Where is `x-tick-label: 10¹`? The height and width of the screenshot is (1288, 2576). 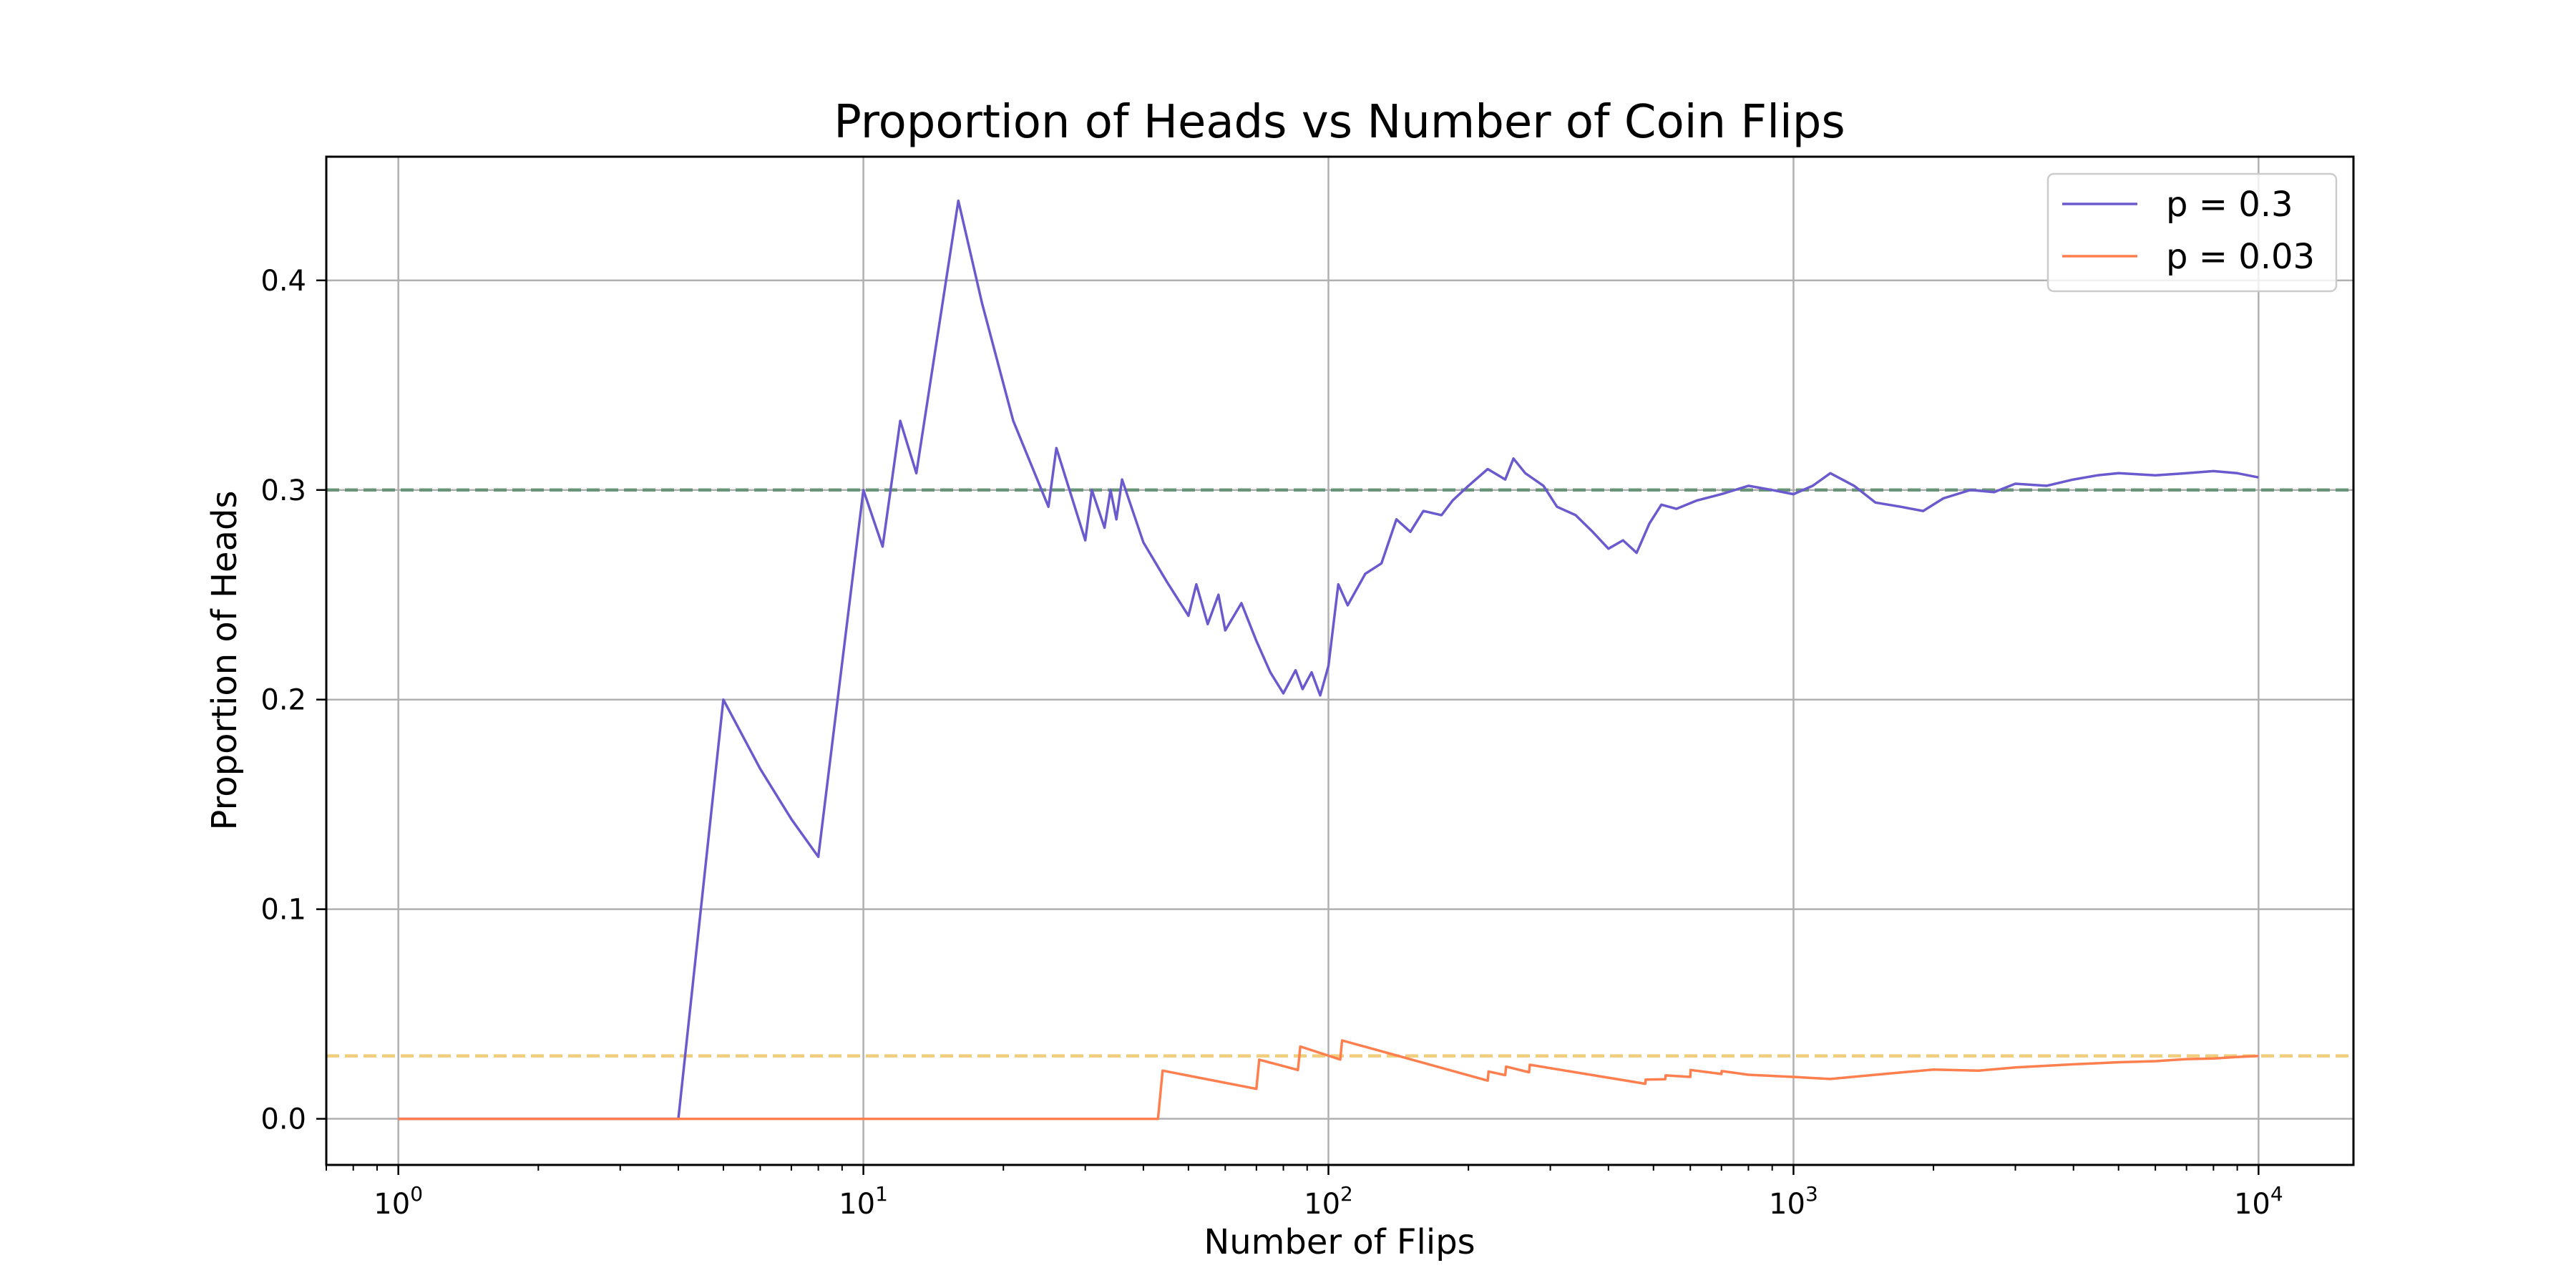 x-tick-label: 10¹ is located at coordinates (863, 1201).